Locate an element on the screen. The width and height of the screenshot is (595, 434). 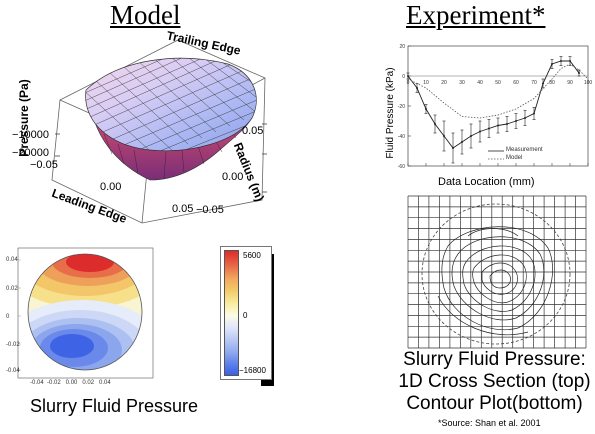
x-tick-2: 0.00 is located at coordinates (111, 187).